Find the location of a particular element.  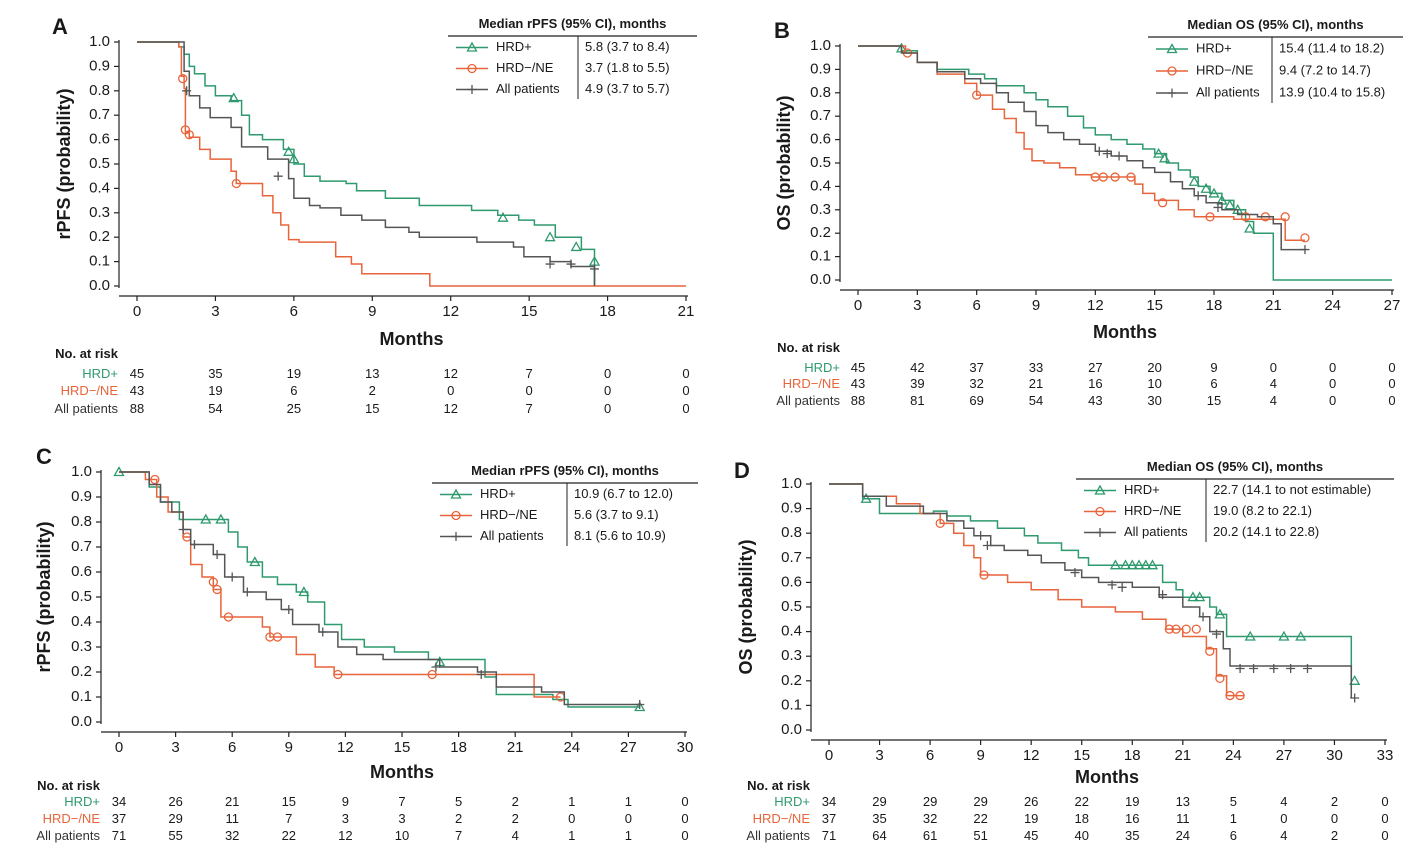

panel-c-legend-name: All patients is located at coordinates (512, 535).